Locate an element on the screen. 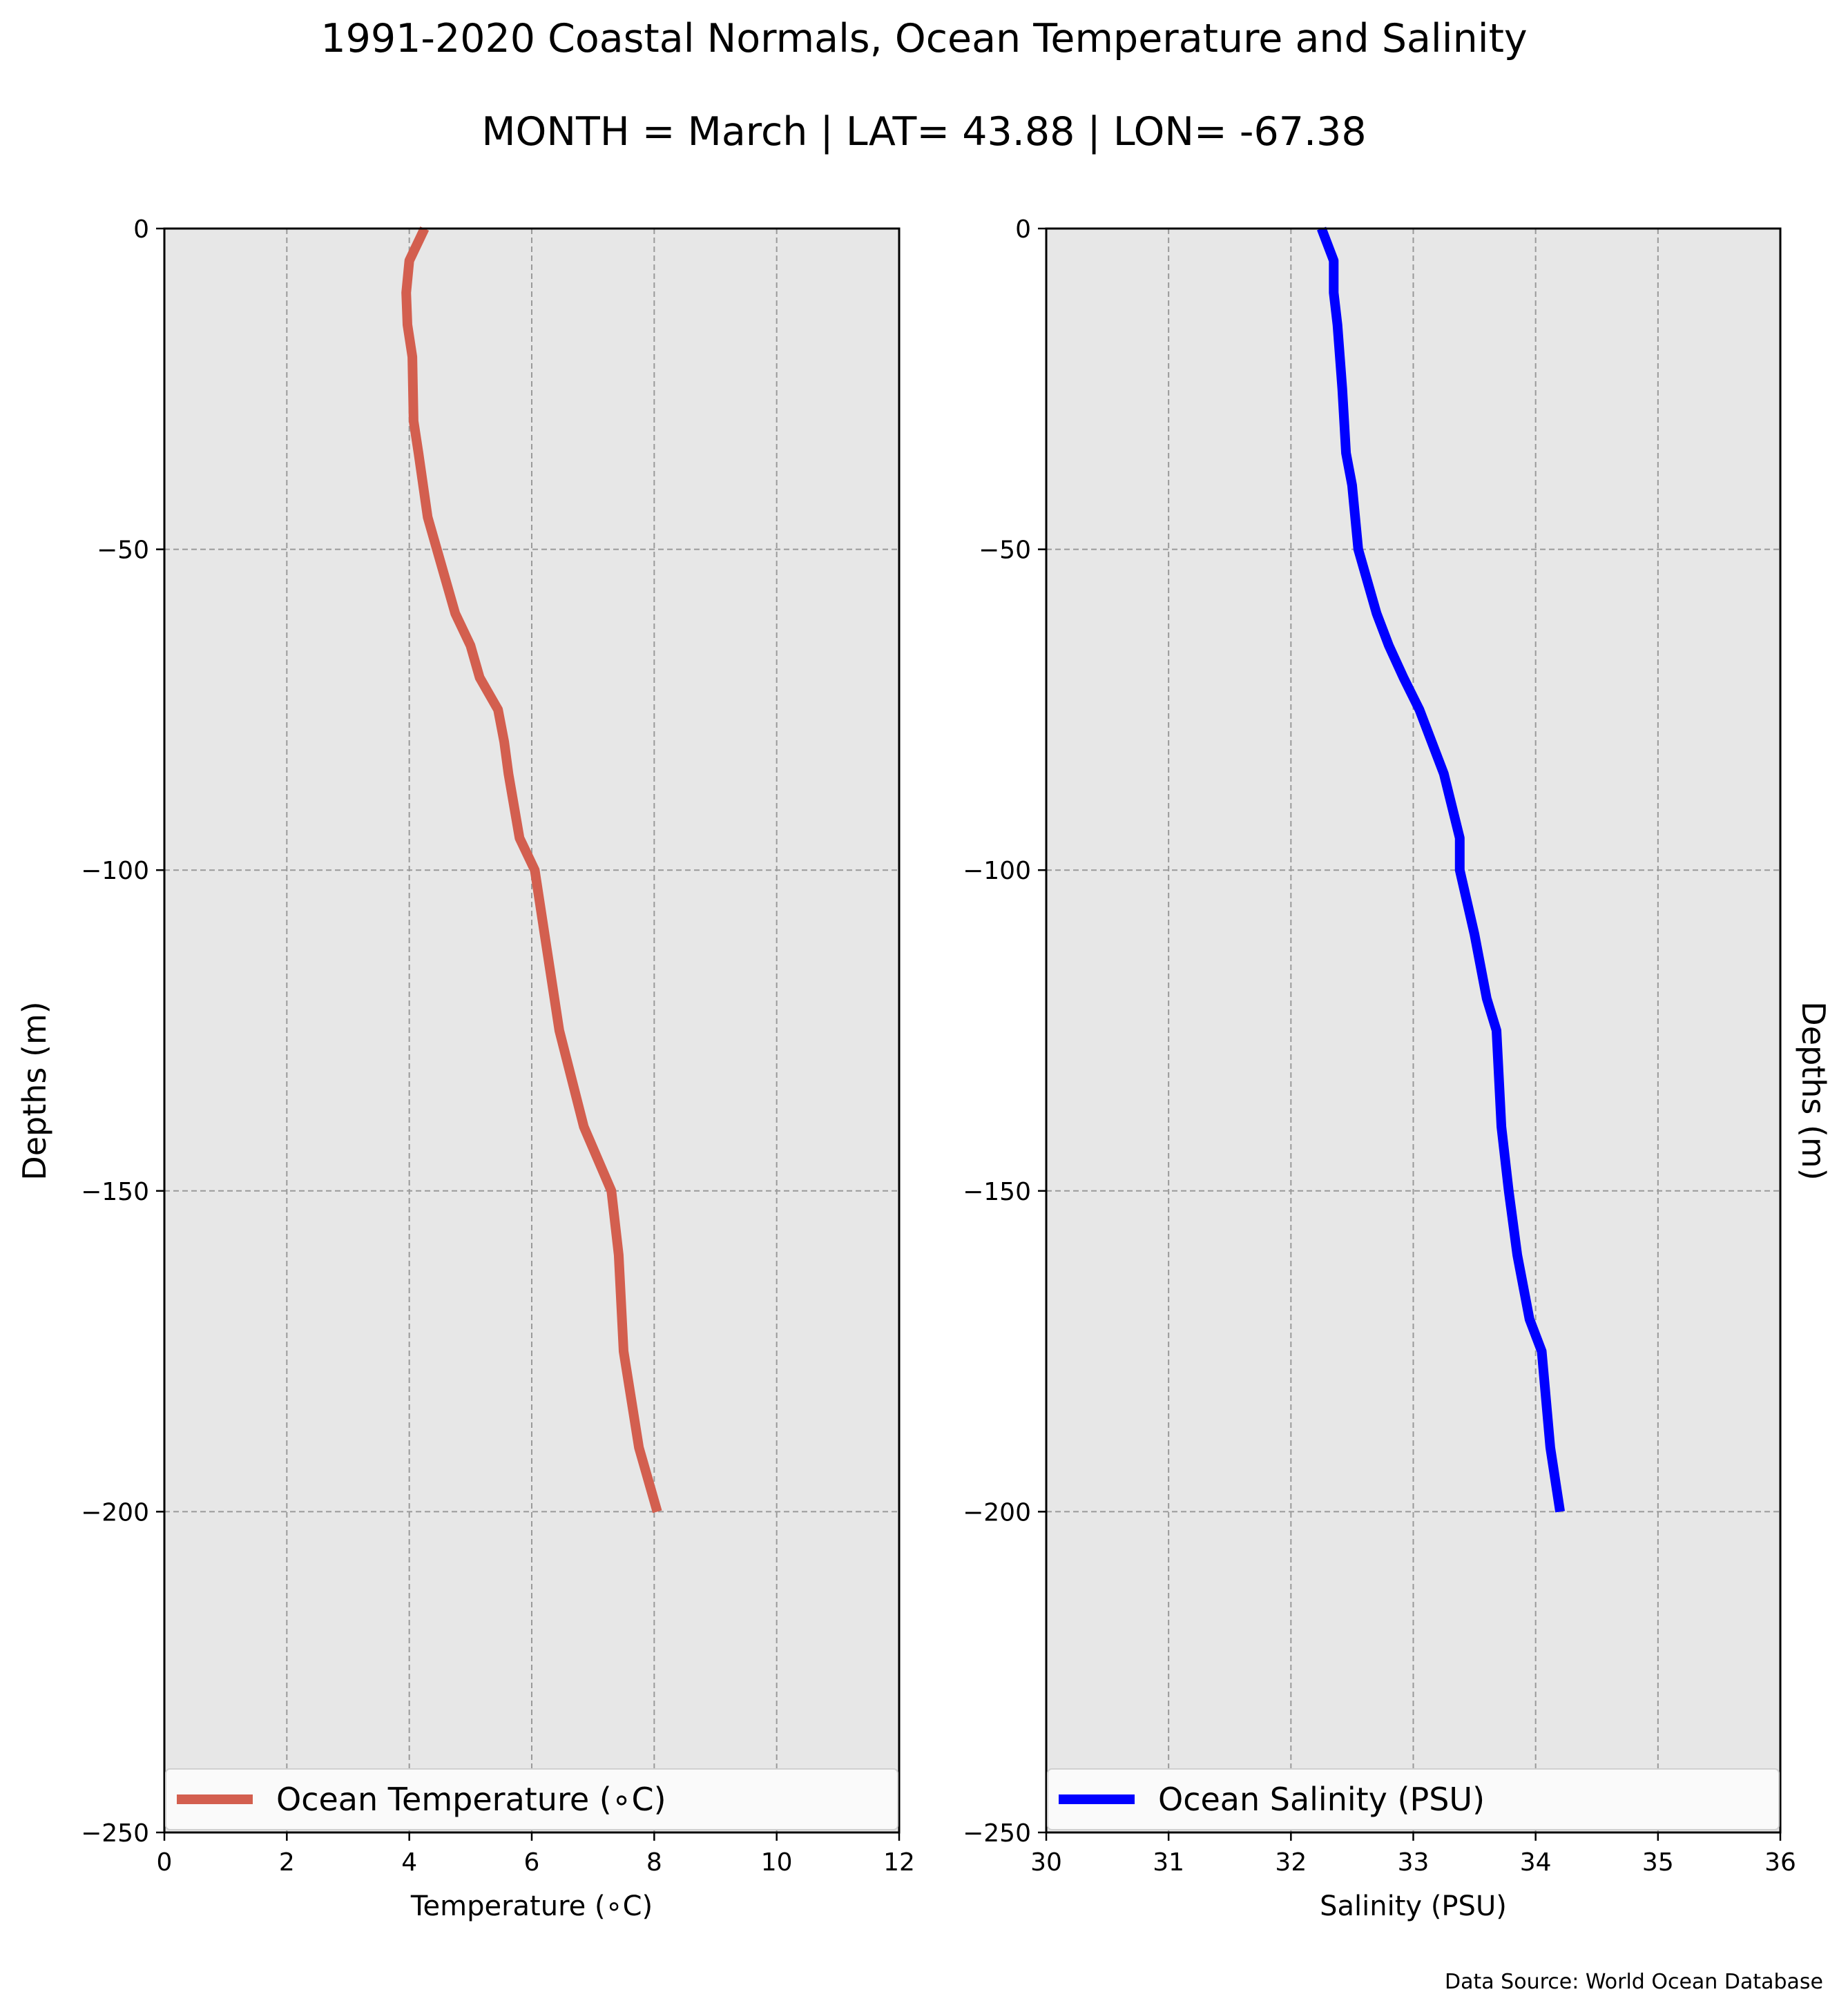  temperature-legend-label-0: Ocean Temperature (∘C) is located at coordinates (471, 1799).